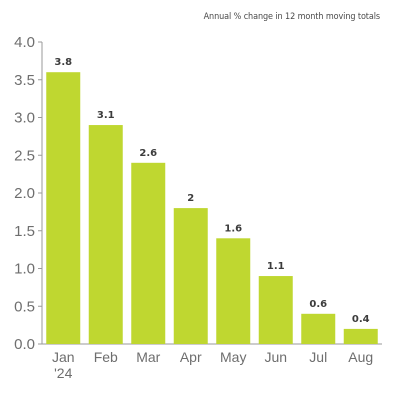  I want to click on x-tick-label: Aug, so click(360, 357).